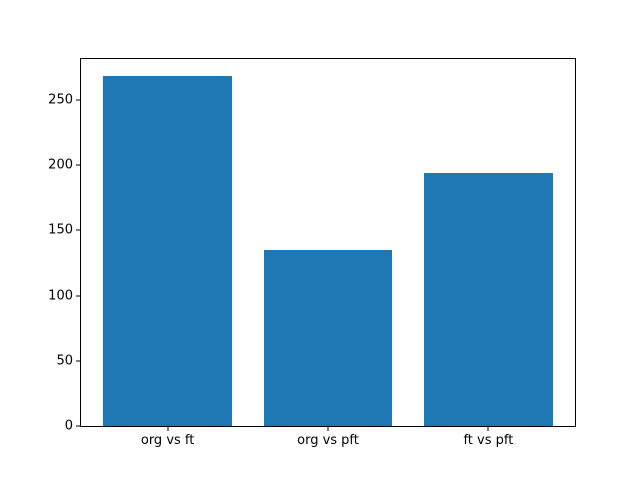  What do you see at coordinates (60, 165) in the screenshot?
I see `y-tick-label: 200` at bounding box center [60, 165].